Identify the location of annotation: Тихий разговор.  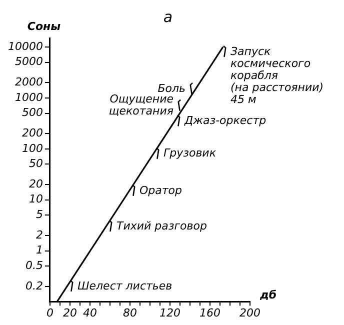
(161, 225).